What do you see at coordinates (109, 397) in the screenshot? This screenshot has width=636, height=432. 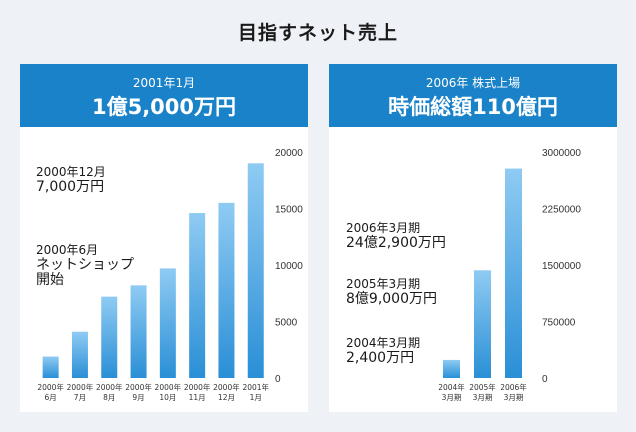 I see `sales-category-label: 8月` at bounding box center [109, 397].